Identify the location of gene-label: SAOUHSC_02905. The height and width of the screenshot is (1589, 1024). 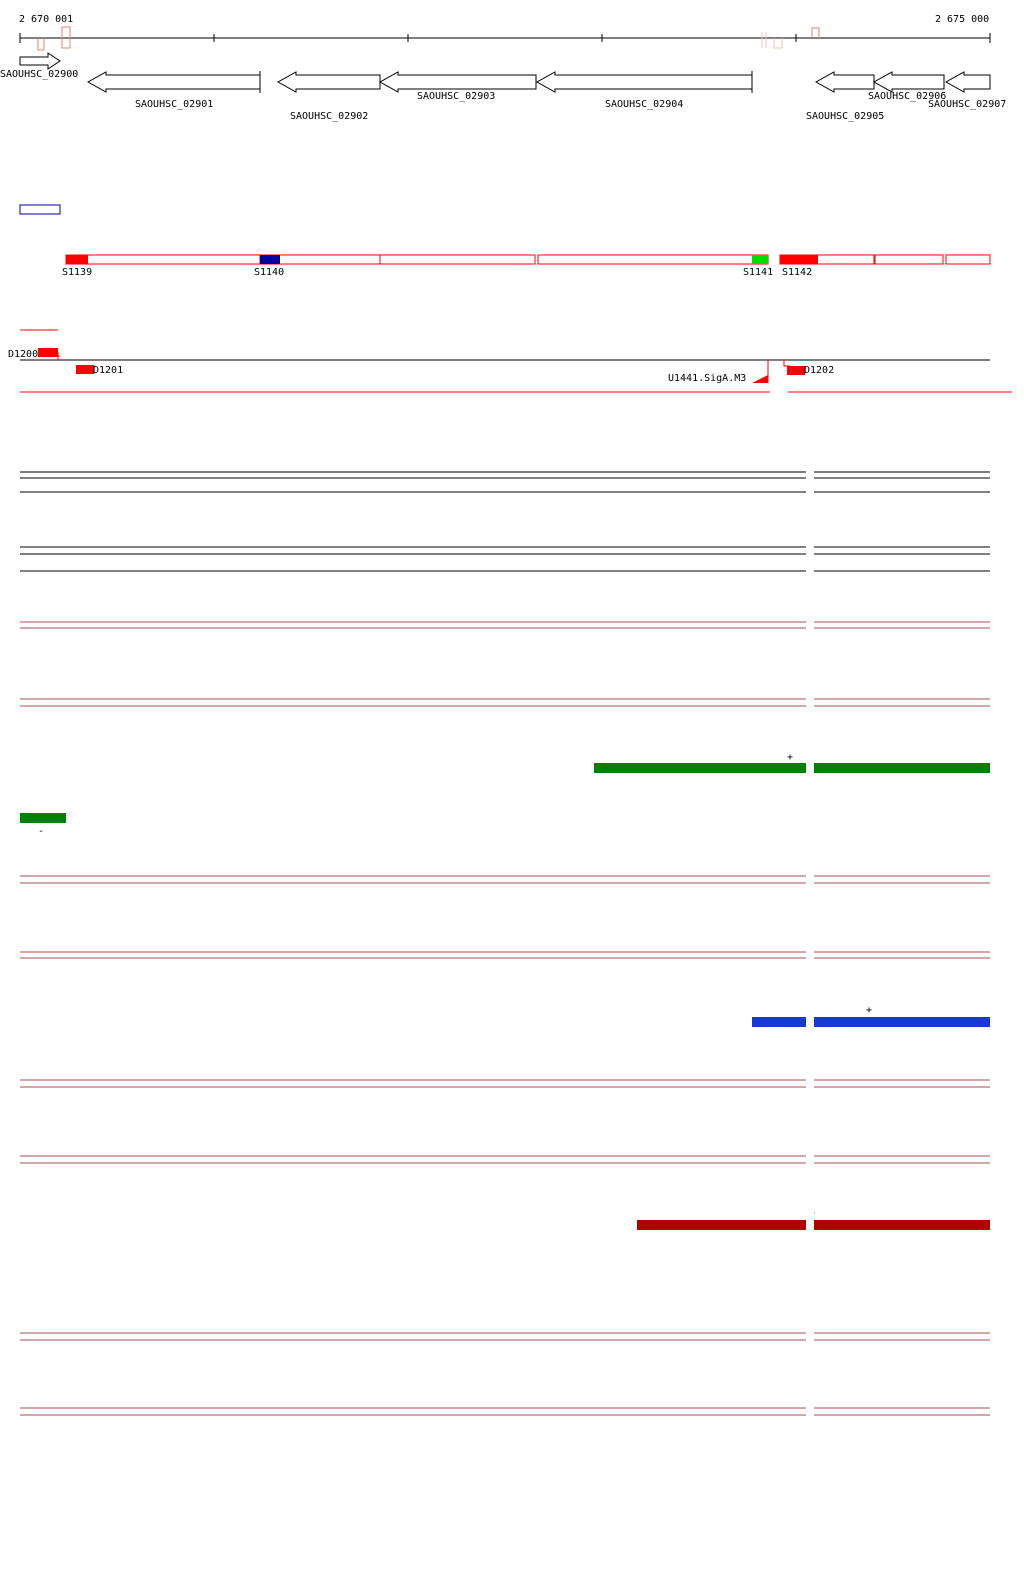
(845, 116).